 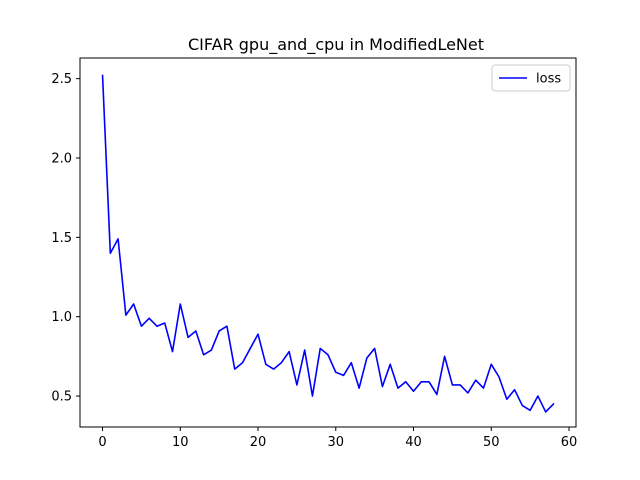 I want to click on legend-box, so click(x=531, y=78).